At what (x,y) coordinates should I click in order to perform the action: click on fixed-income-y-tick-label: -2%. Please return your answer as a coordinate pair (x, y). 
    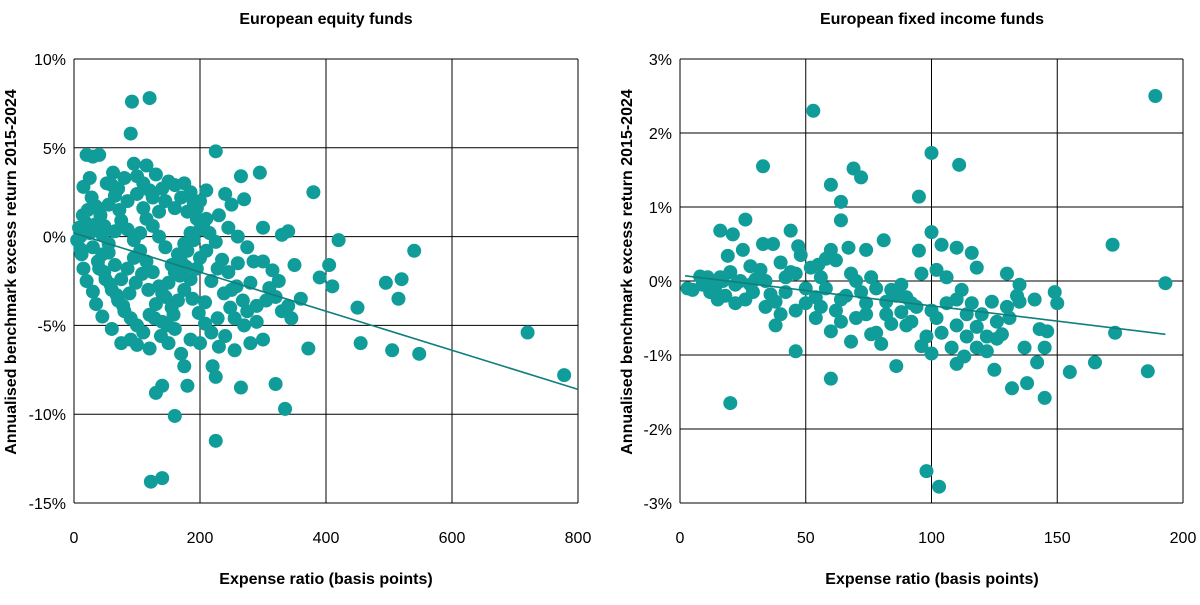
    Looking at the image, I should click on (658, 430).